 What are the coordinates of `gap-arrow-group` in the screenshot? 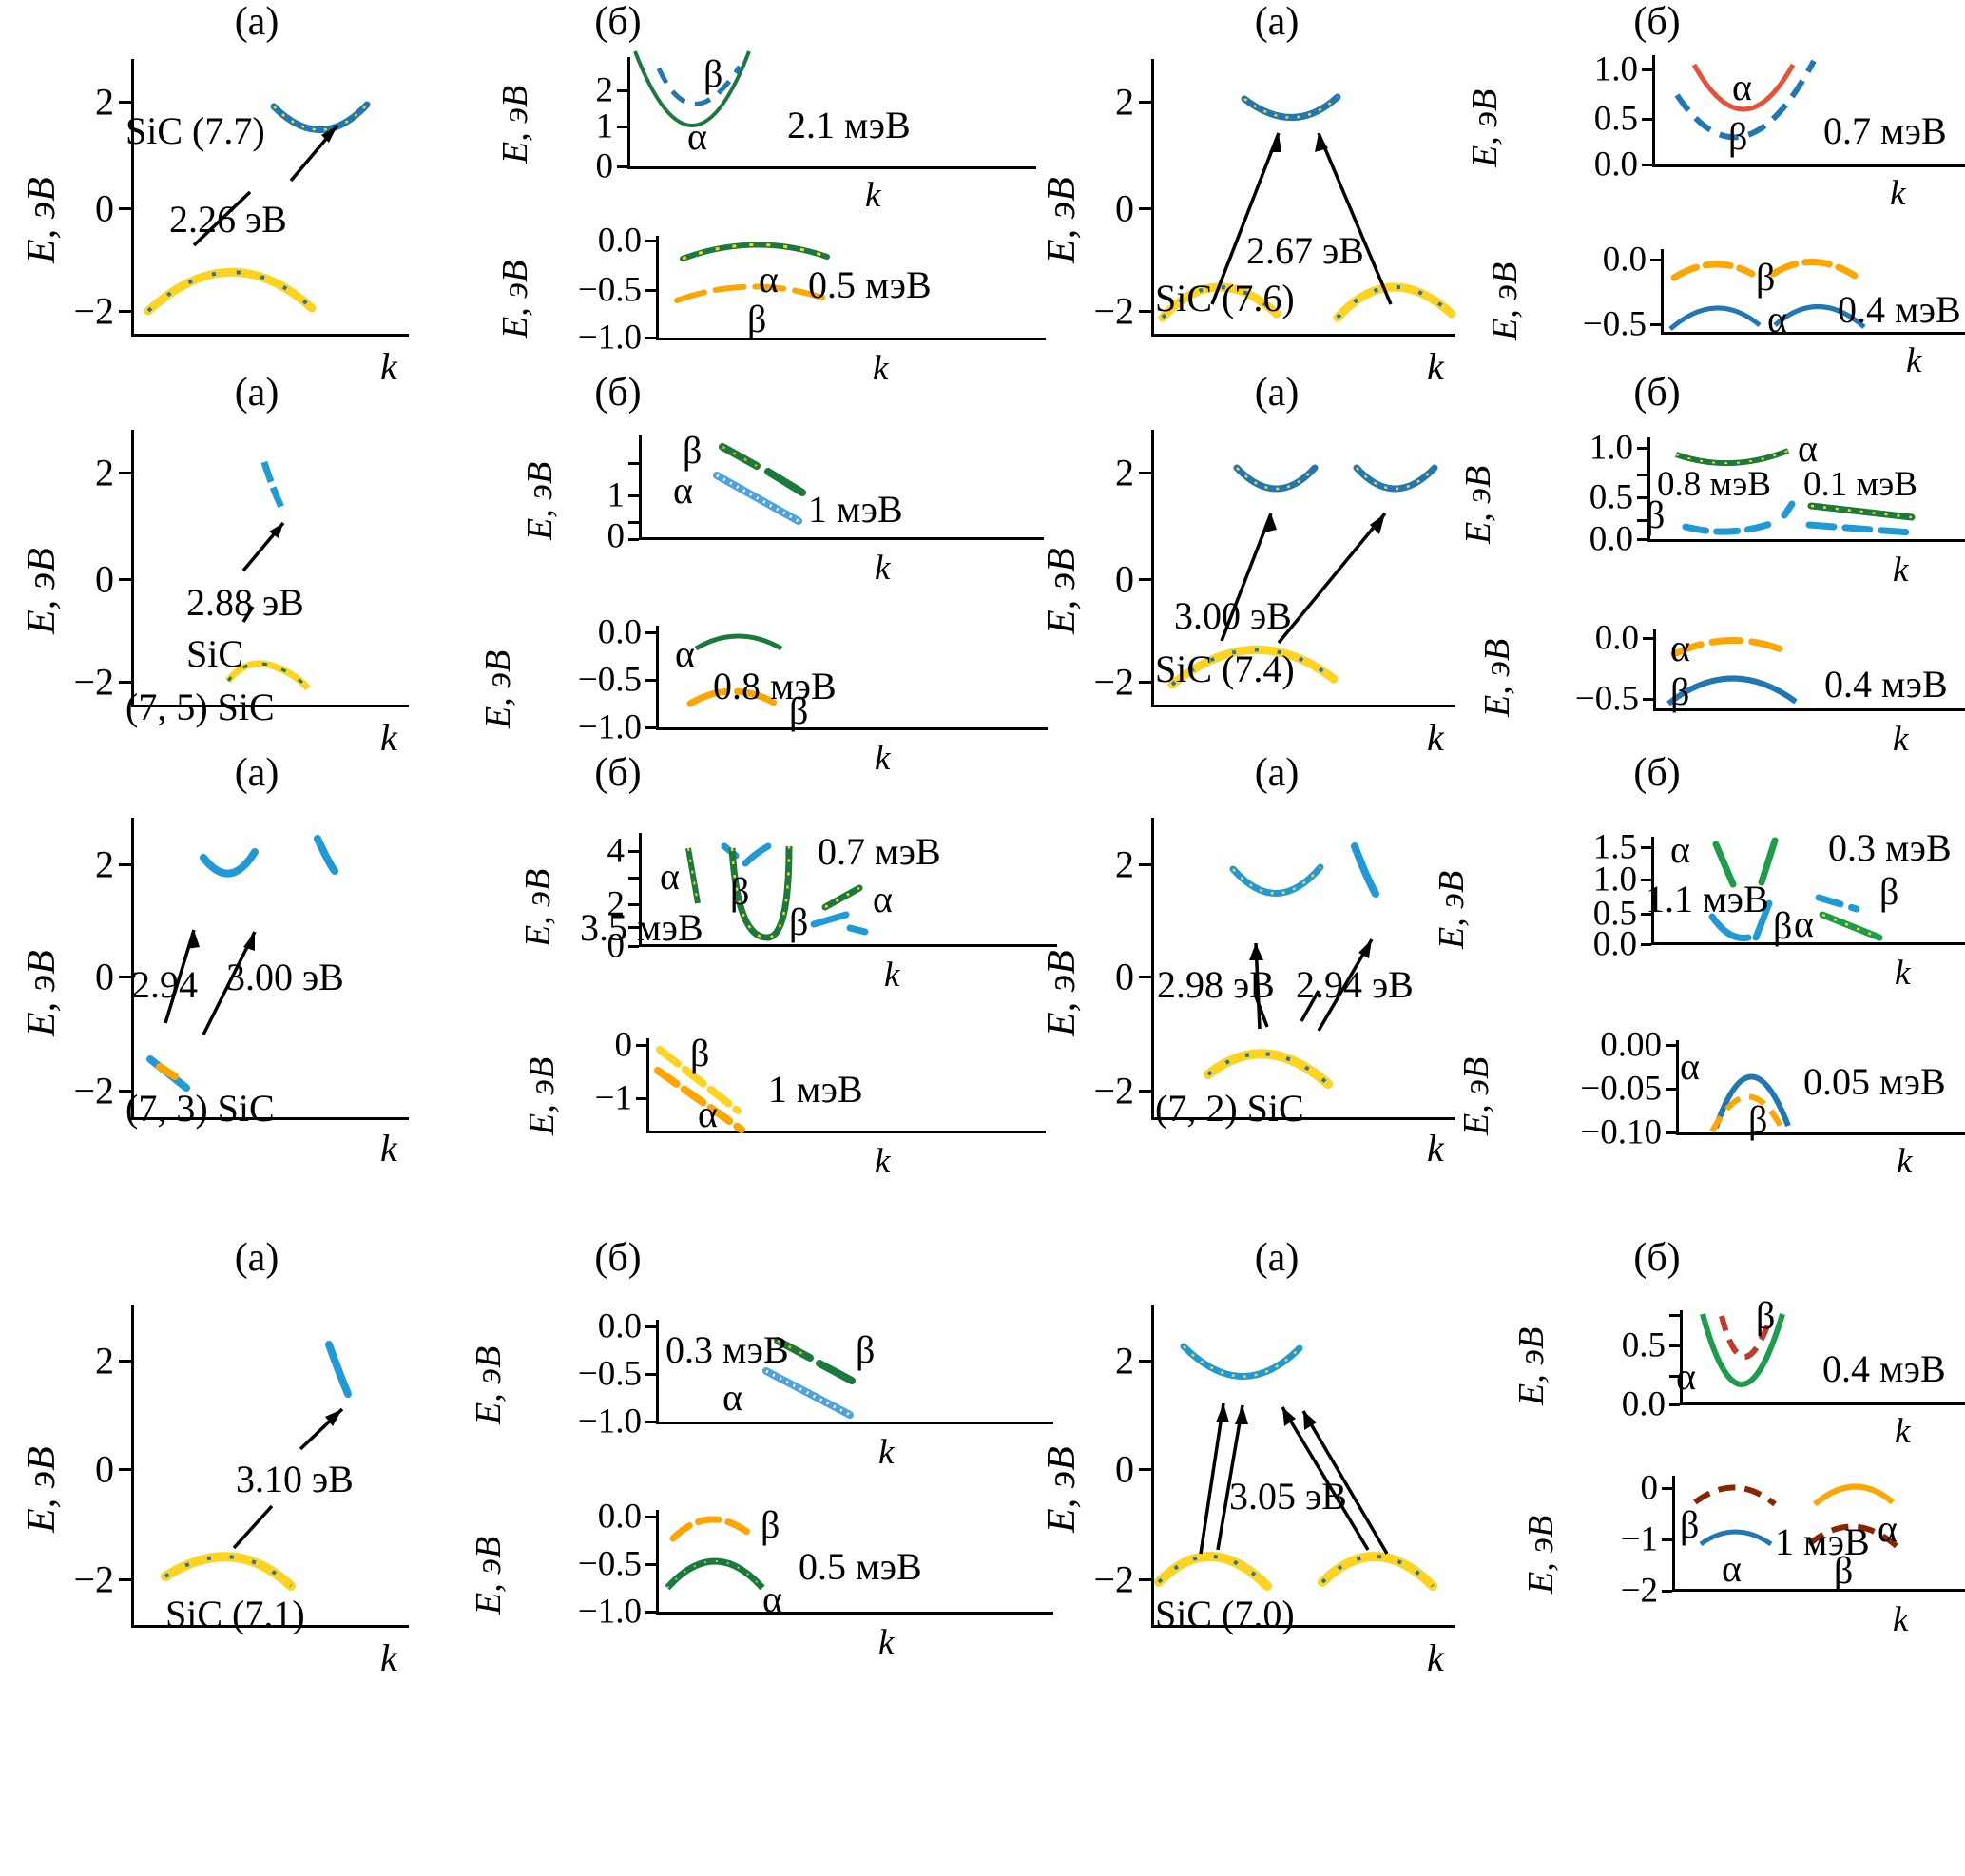 It's located at (265, 186).